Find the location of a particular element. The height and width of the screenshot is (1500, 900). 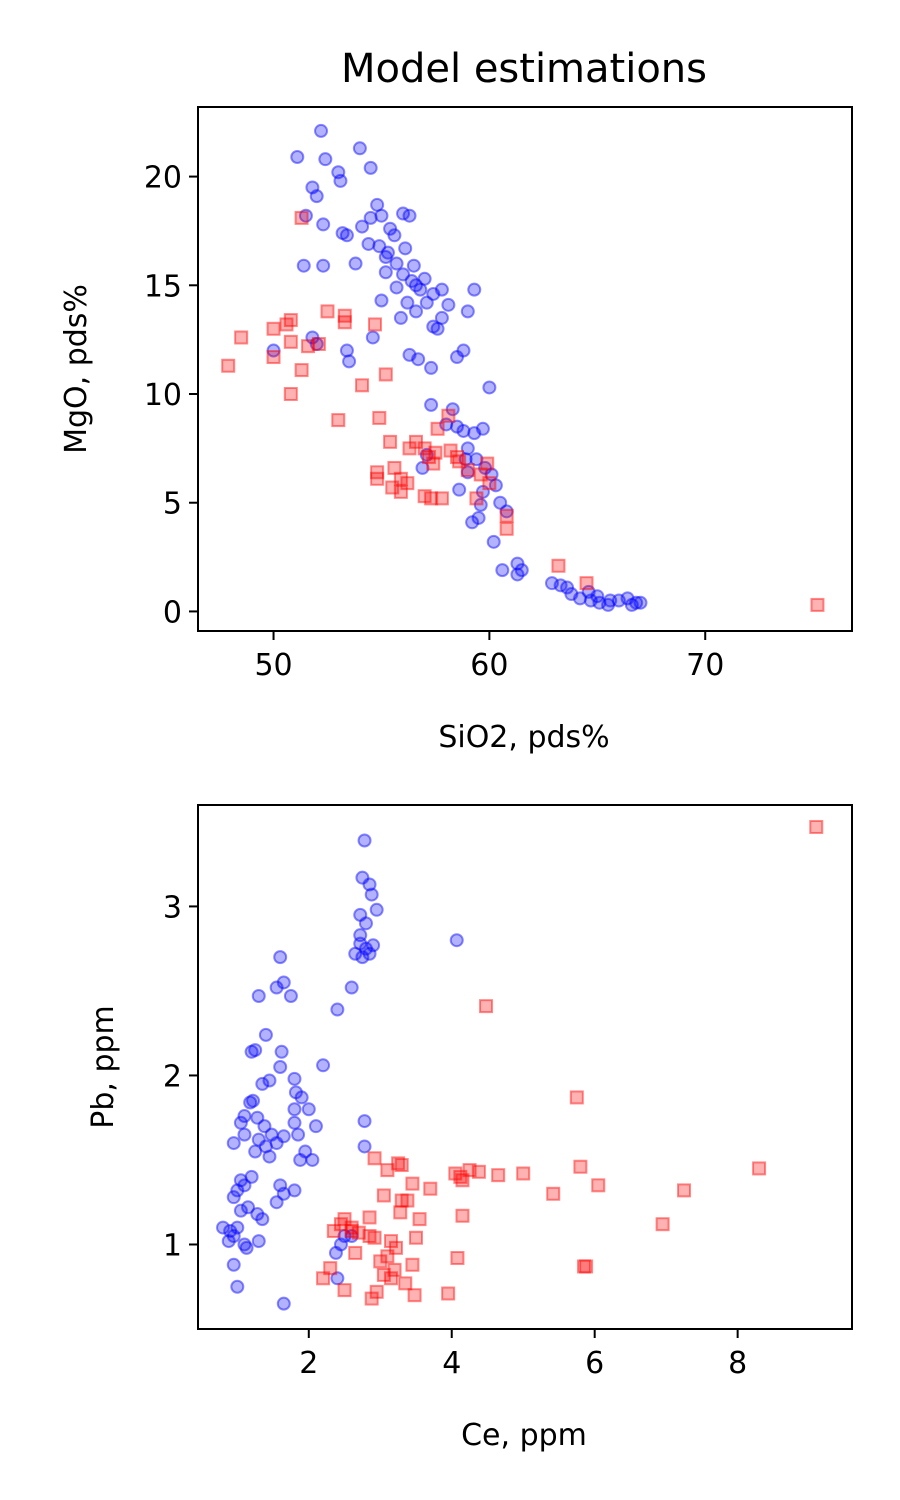

x-tick-label: 2 is located at coordinates (308, 1363).